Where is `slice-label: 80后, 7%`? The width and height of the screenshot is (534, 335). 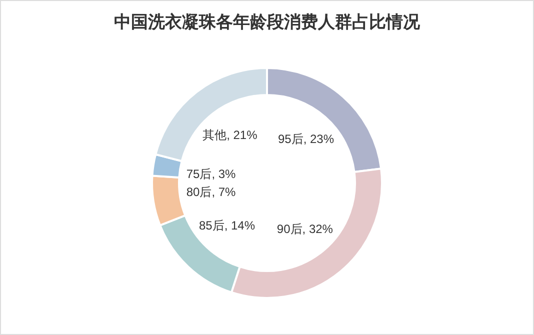 slice-label: 80后, 7% is located at coordinates (211, 191).